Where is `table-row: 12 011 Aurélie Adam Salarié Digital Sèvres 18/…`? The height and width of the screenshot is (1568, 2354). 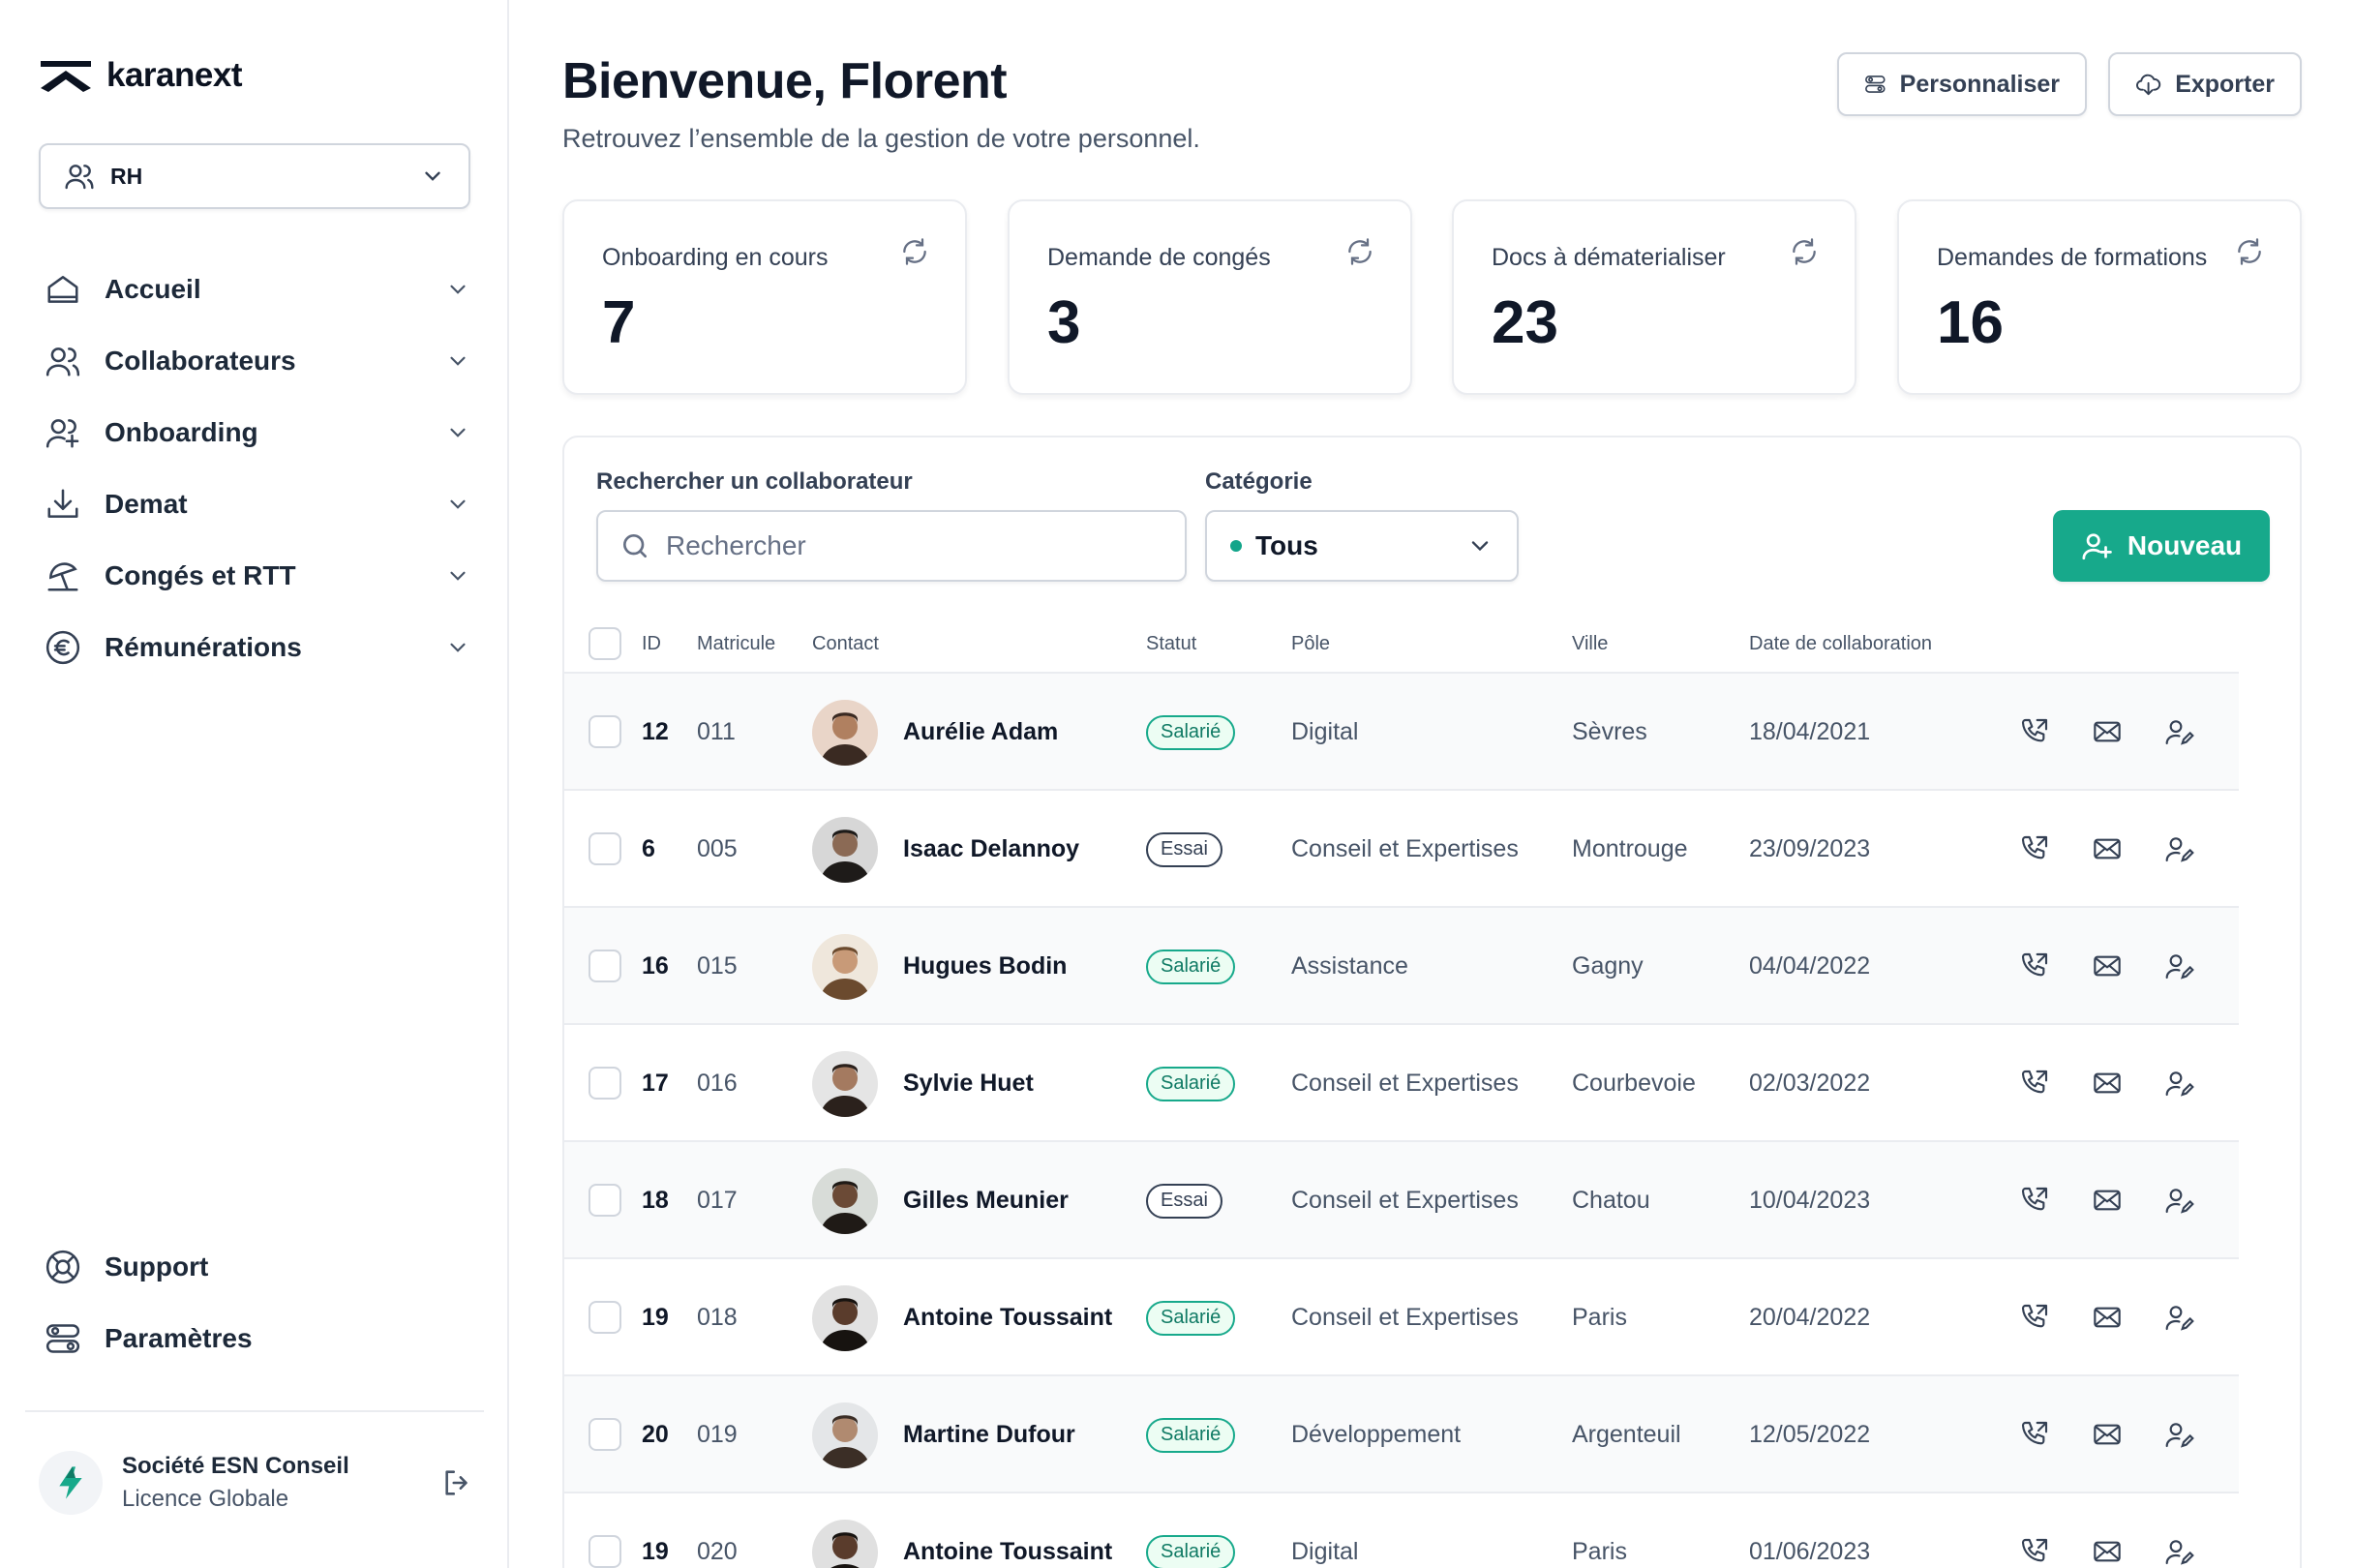
table-row: 12 011 Aurélie Adam Salarié Digital Sèvres 18/… is located at coordinates (1401, 730).